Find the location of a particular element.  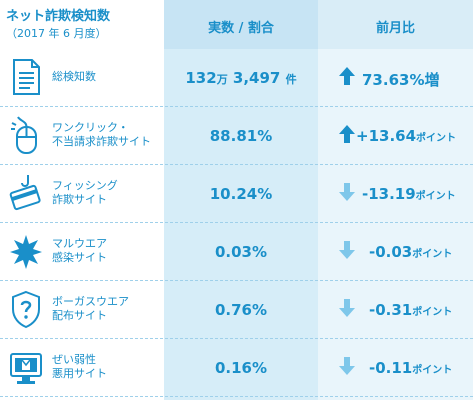

change-header-bg is located at coordinates (395, 24).